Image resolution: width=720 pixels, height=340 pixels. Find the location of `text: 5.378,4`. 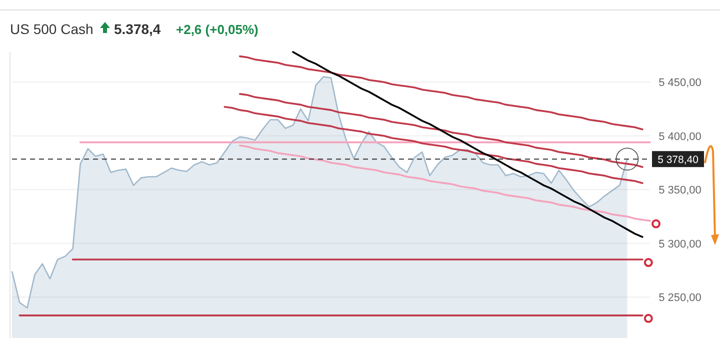

text: 5.378,4 is located at coordinates (137, 29).